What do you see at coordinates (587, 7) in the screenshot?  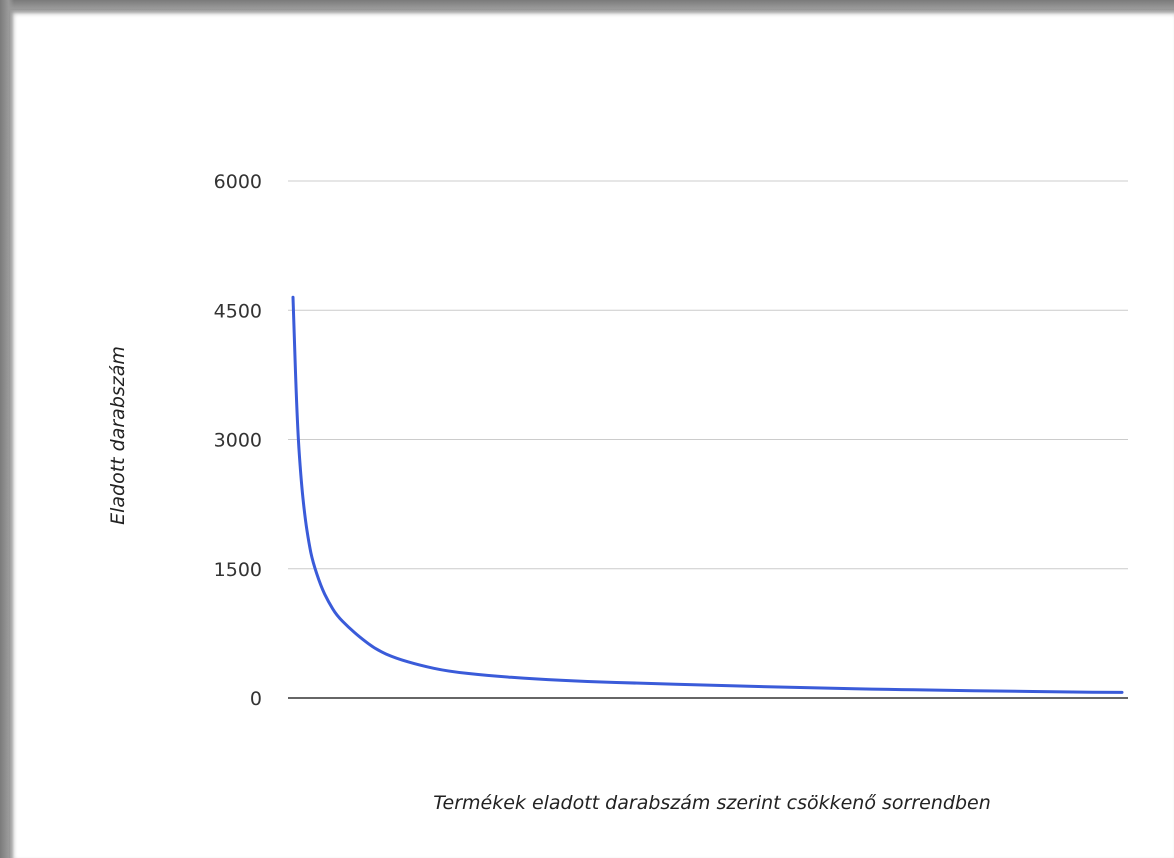 I see `frame-shadow-top` at bounding box center [587, 7].